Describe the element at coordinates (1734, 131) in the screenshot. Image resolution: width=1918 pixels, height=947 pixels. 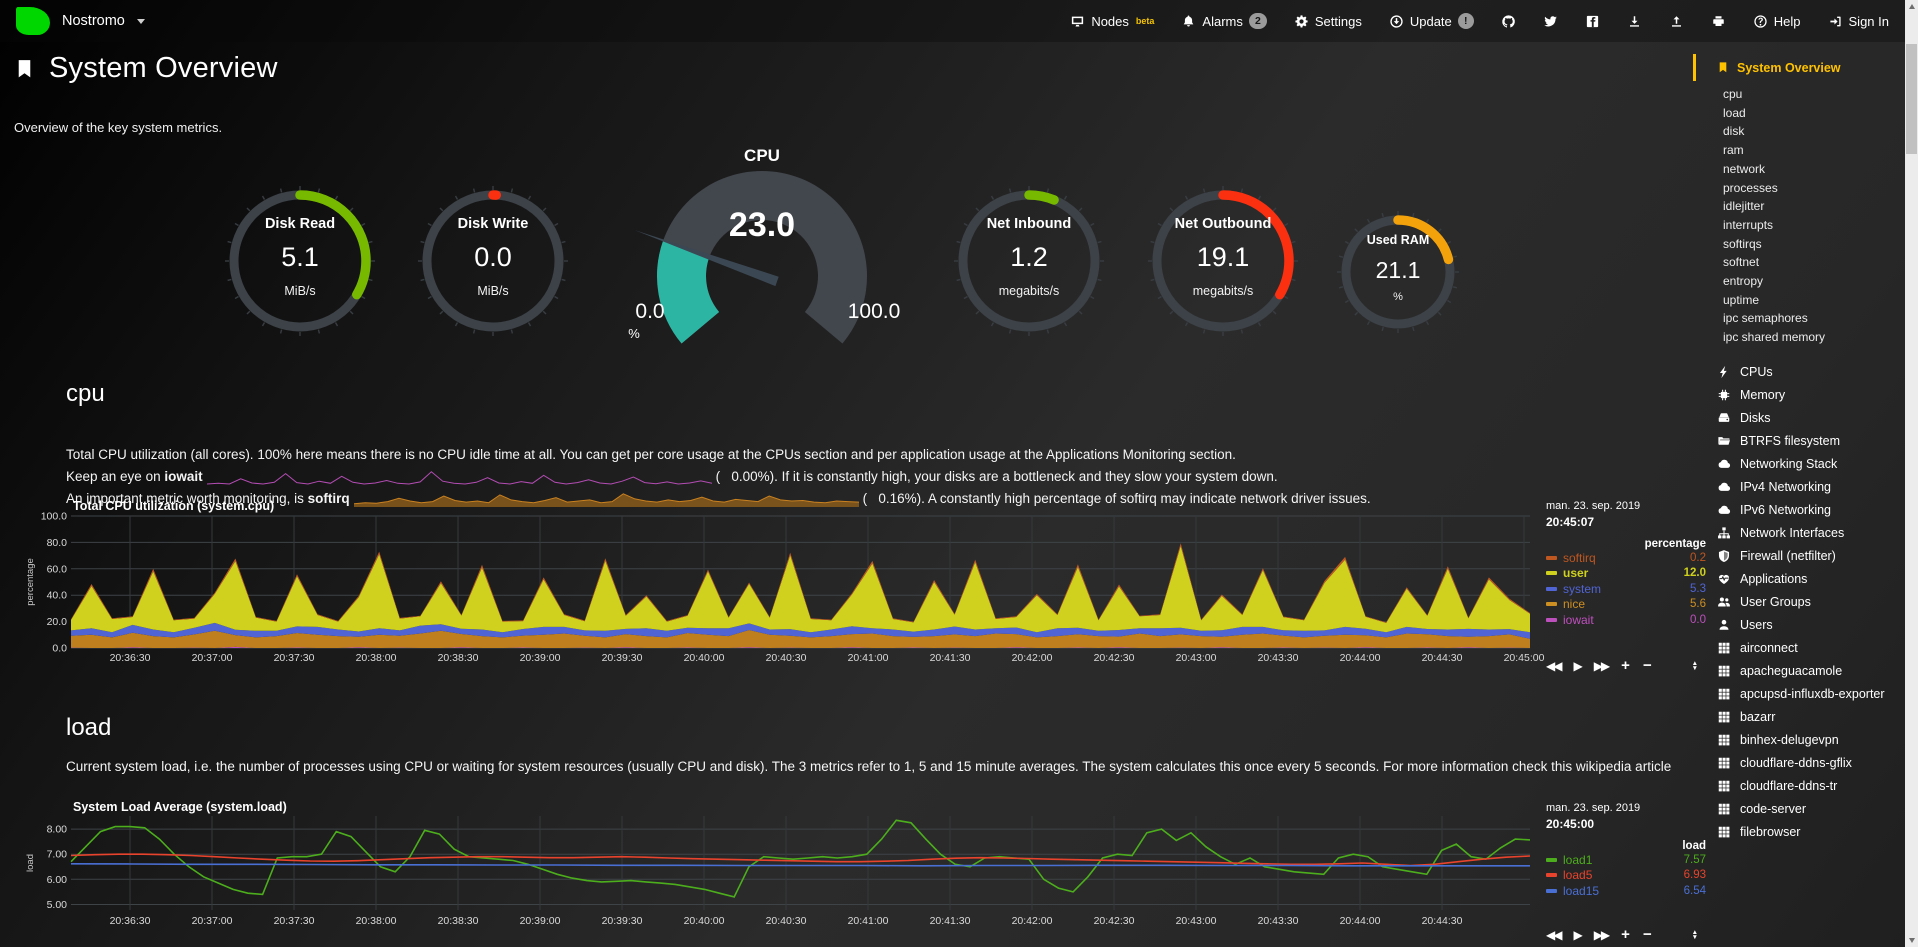
I see `sidebar-subitem-disk: disk` at that location.